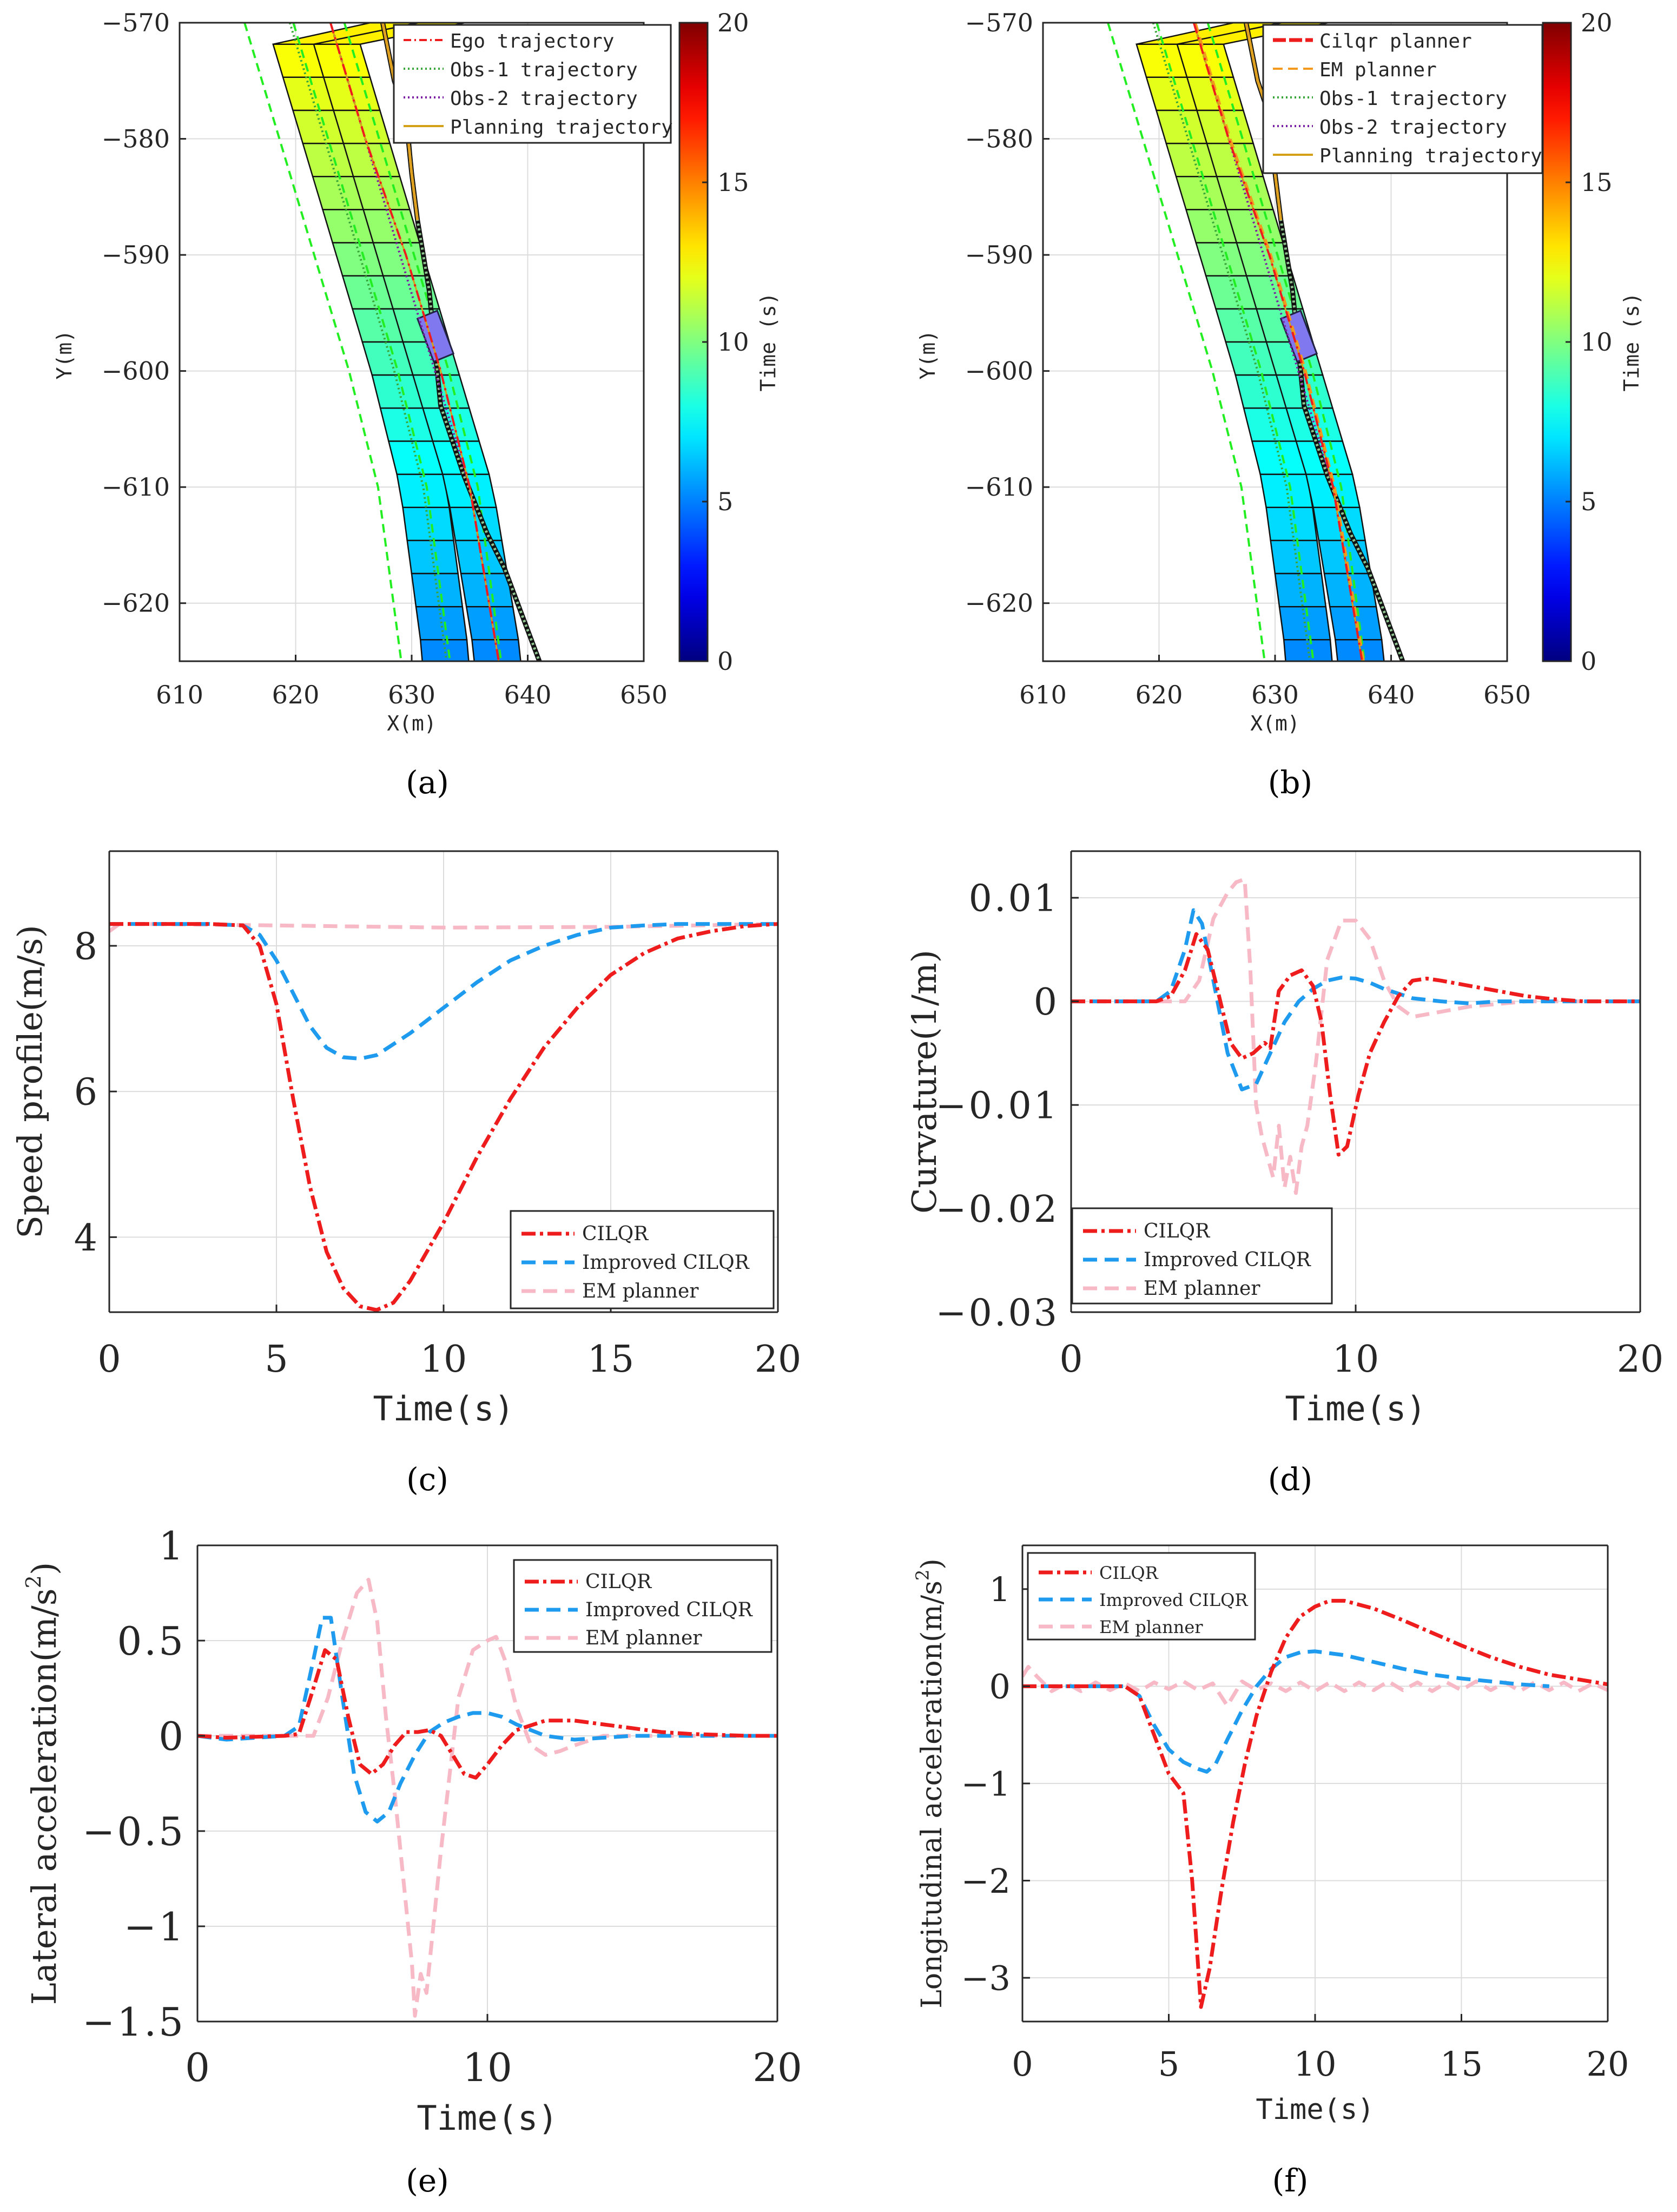 The height and width of the screenshot is (2212, 1677). I want to click on x-tick-label: 15, so click(611, 1360).